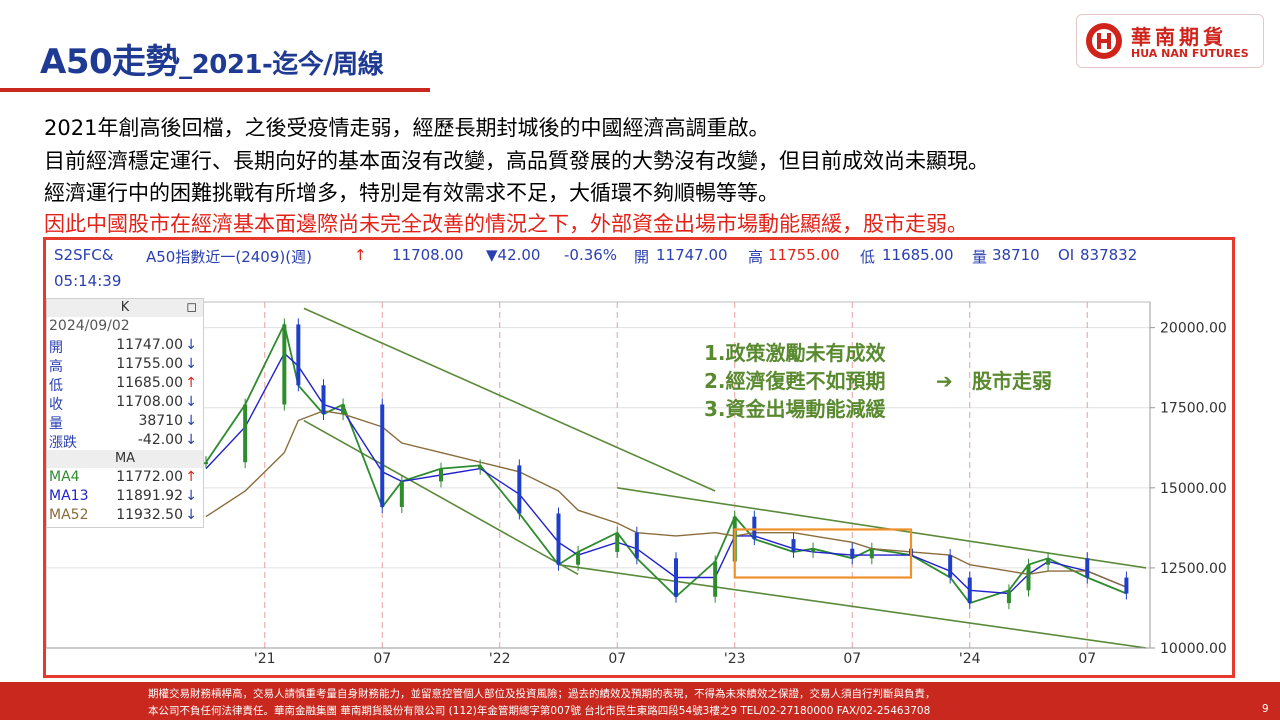 This screenshot has height=720, width=1280. What do you see at coordinates (56, 405) in the screenshot?
I see `info-label: 收` at bounding box center [56, 405].